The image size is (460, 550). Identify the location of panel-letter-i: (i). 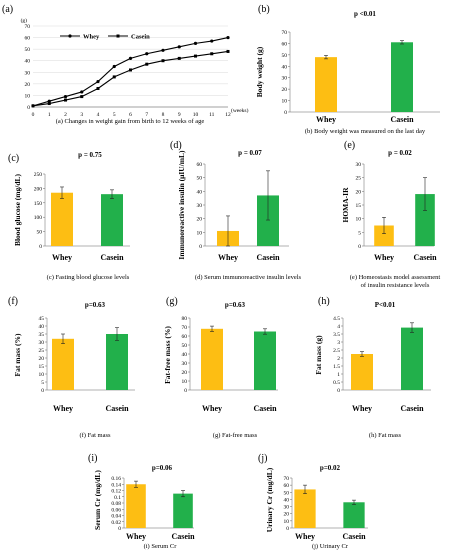
(92, 458).